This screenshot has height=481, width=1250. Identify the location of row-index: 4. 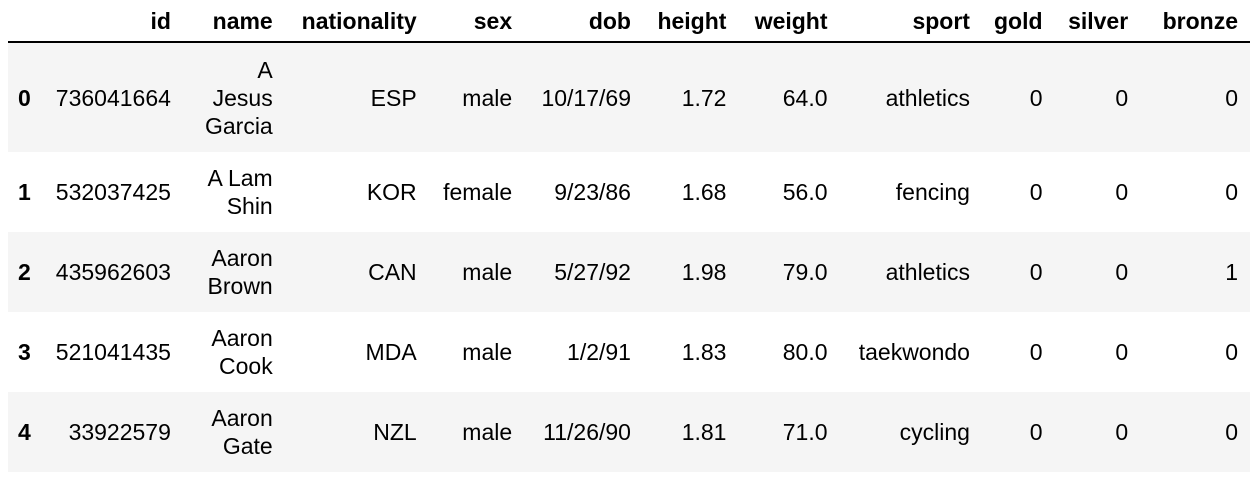
(24, 432).